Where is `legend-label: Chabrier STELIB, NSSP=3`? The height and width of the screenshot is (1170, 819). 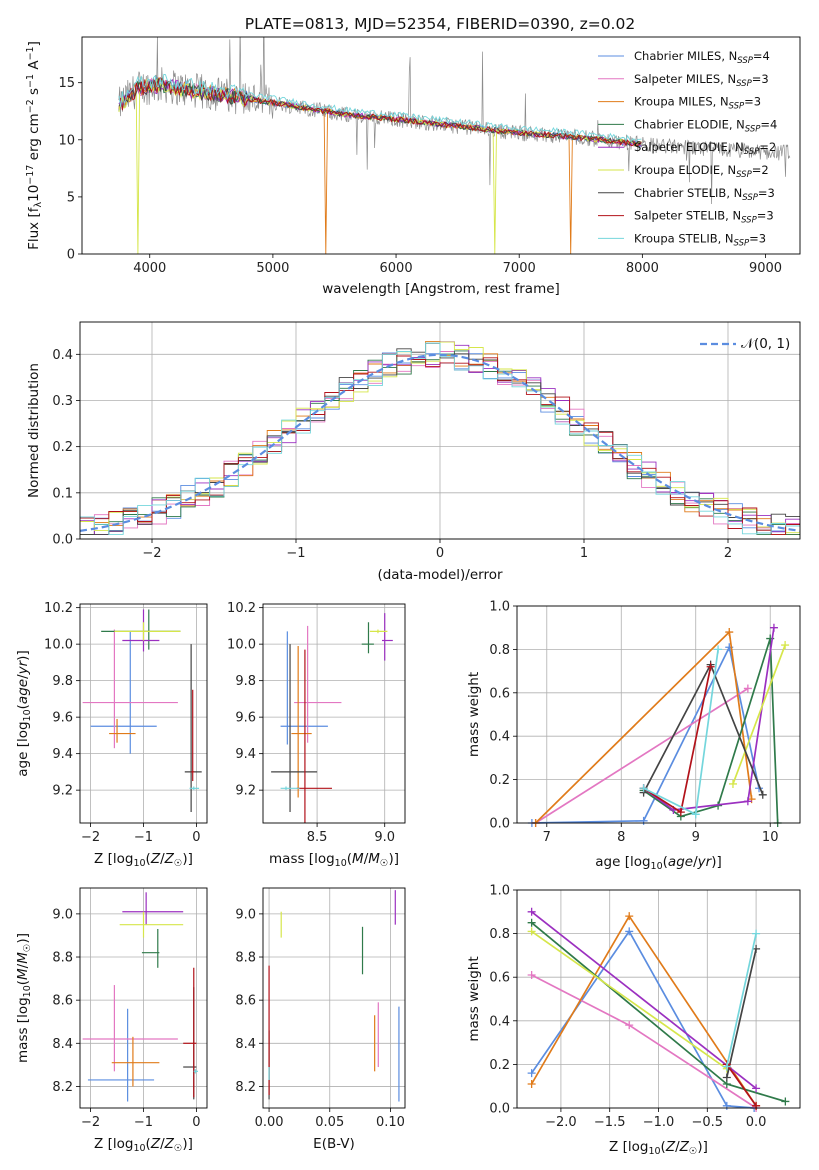
legend-label: Chabrier STELIB, NSSP=3 is located at coordinates (704, 194).